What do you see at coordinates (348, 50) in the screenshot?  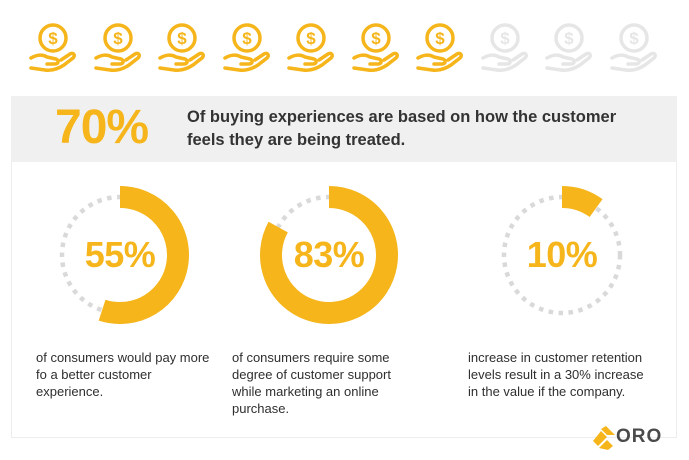 I see `icon-row: $ $ $ $ $ $ $ $ $ $` at bounding box center [348, 50].